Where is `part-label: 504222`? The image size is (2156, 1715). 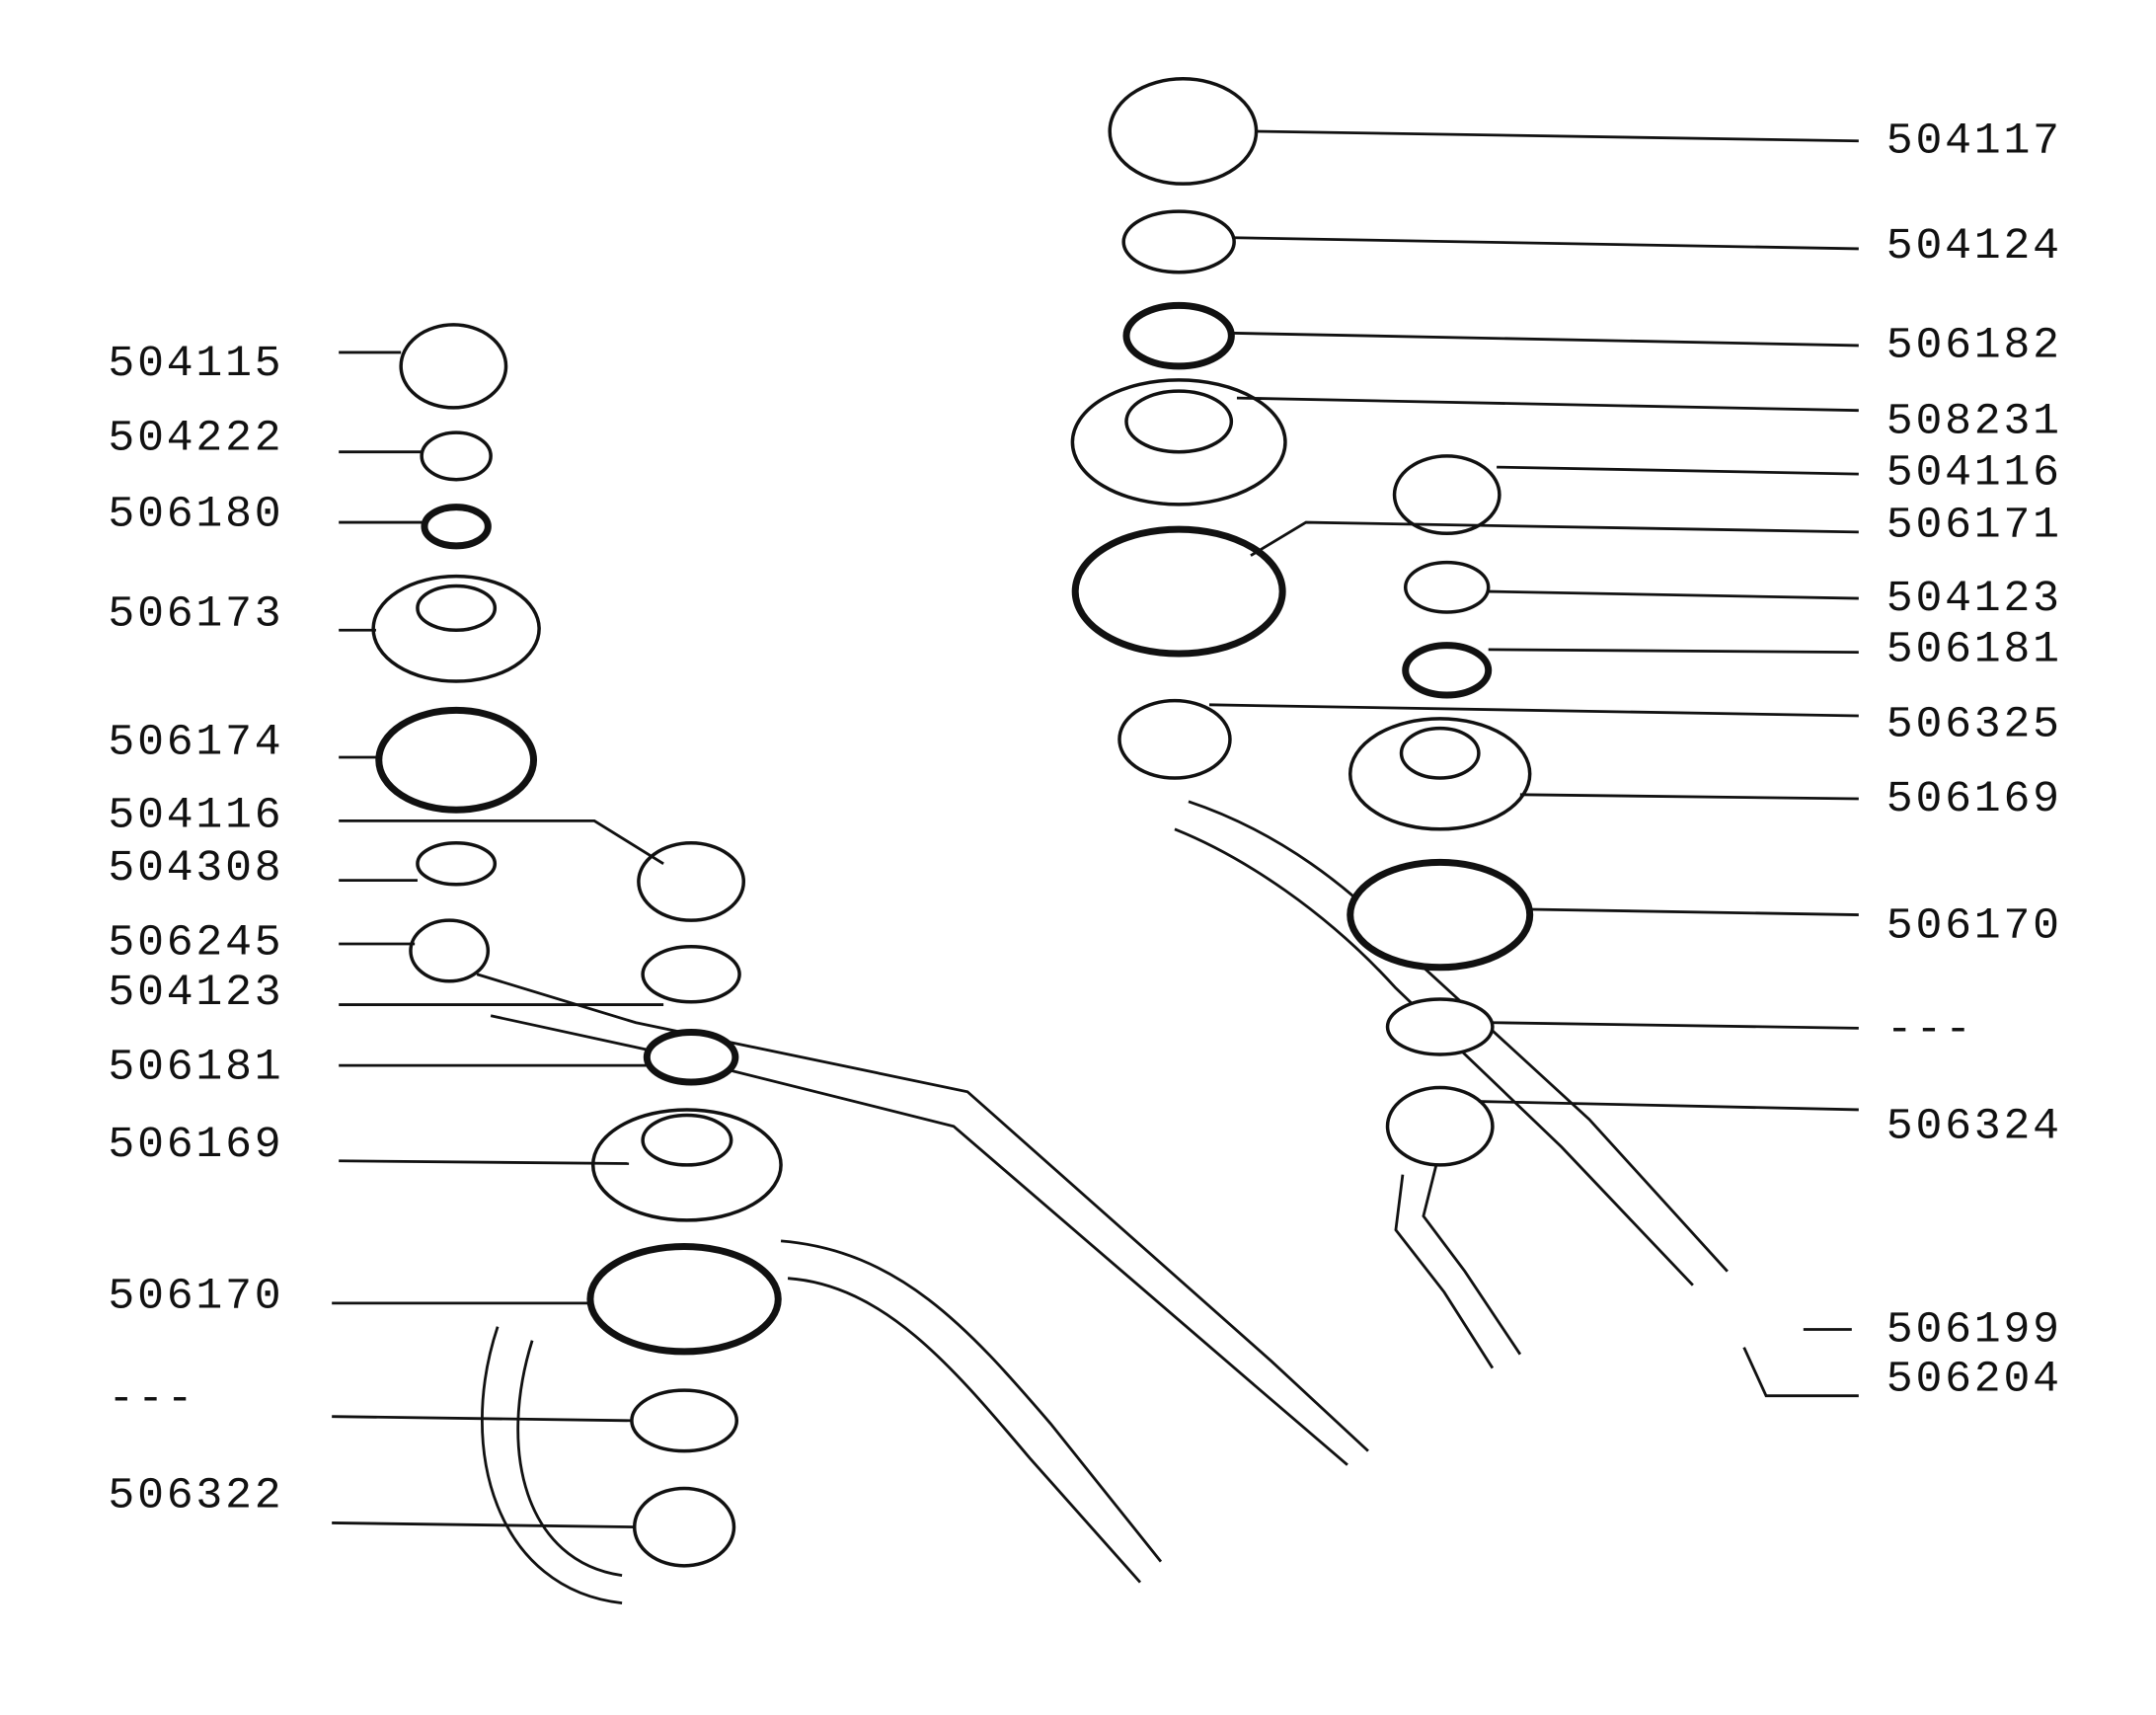 part-label: 504222 is located at coordinates (195, 439).